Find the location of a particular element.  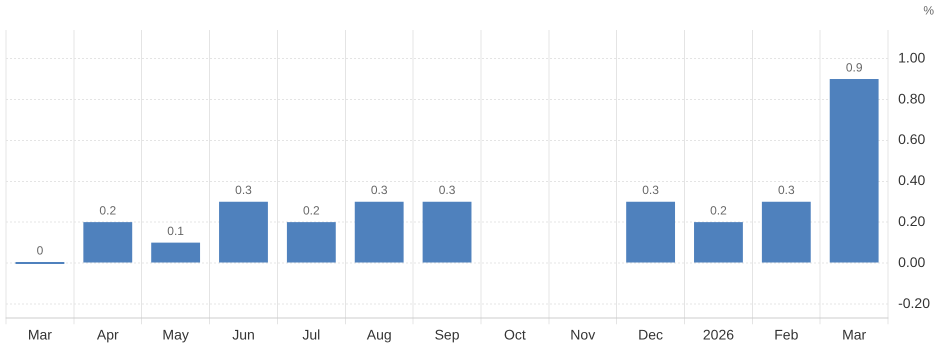

x-tick-label: Dec is located at coordinates (651, 334).